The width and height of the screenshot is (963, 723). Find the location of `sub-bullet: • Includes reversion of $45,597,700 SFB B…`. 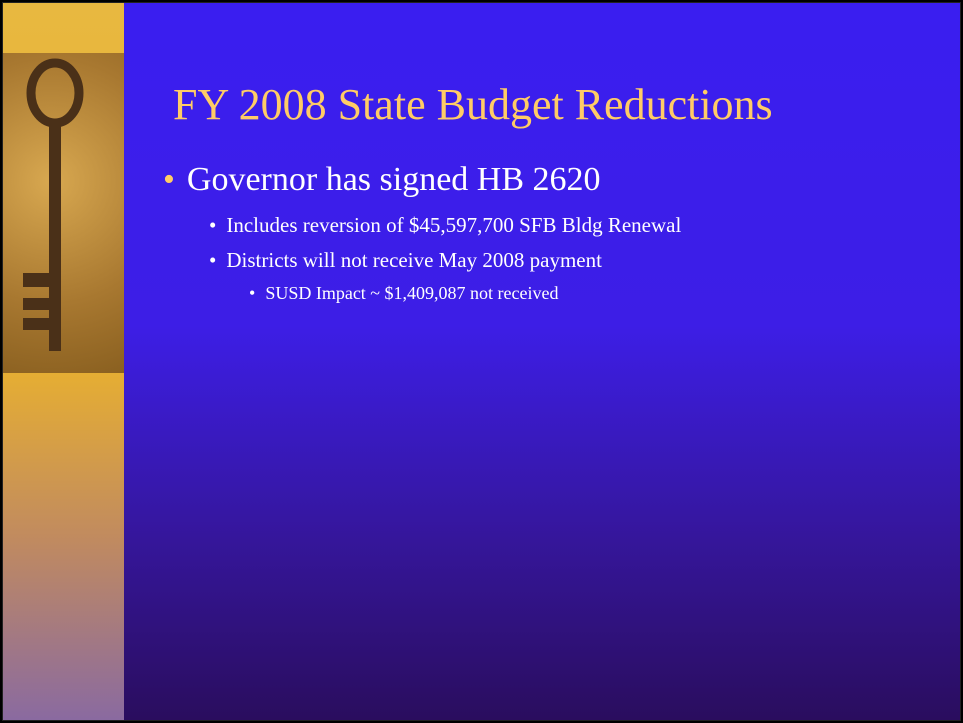

sub-bullet: • Includes reversion of $45,597,700 SFB B… is located at coordinates (445, 225).